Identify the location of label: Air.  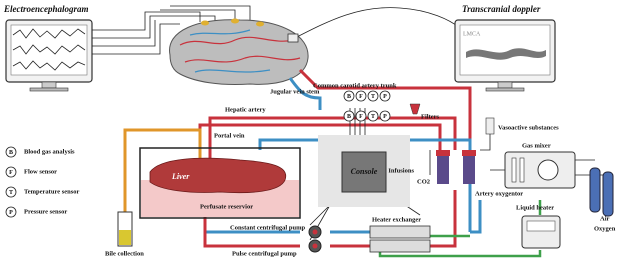
(605, 218).